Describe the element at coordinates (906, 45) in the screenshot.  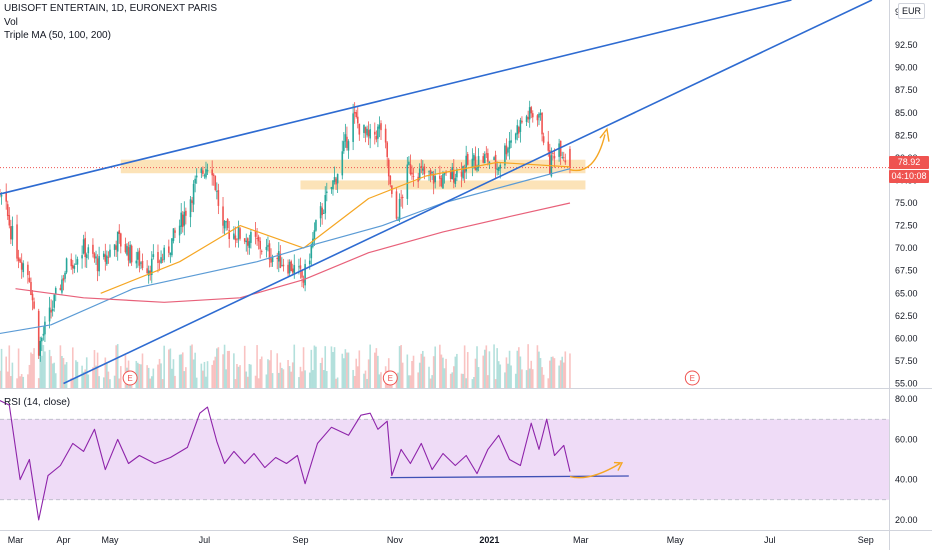
I see `price-tick-label: 92.50` at that location.